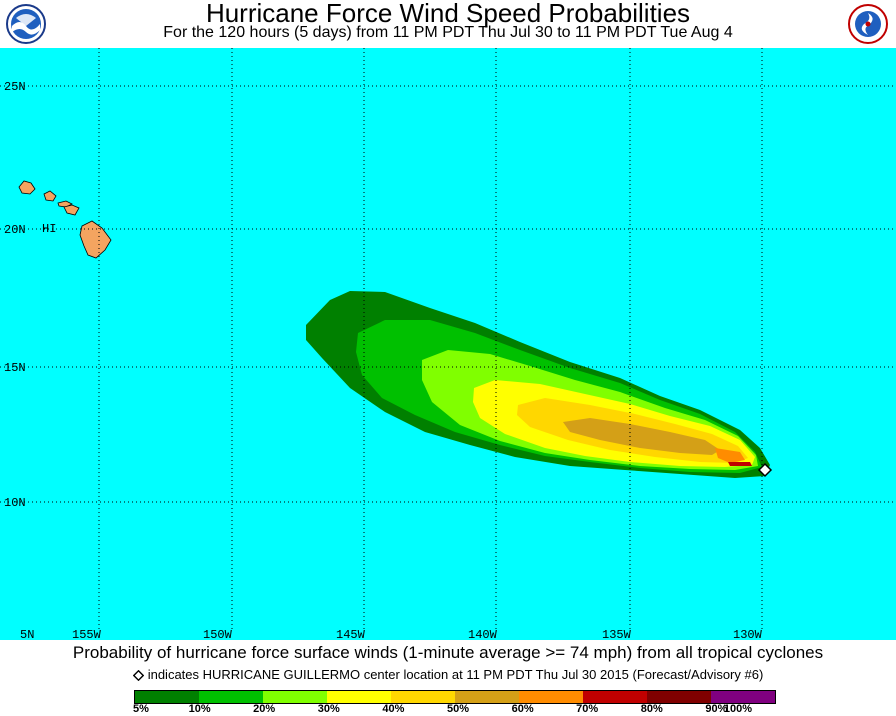 This screenshot has height=716, width=896. What do you see at coordinates (738, 709) in the screenshot?
I see `legend-label: 100%` at bounding box center [738, 709].